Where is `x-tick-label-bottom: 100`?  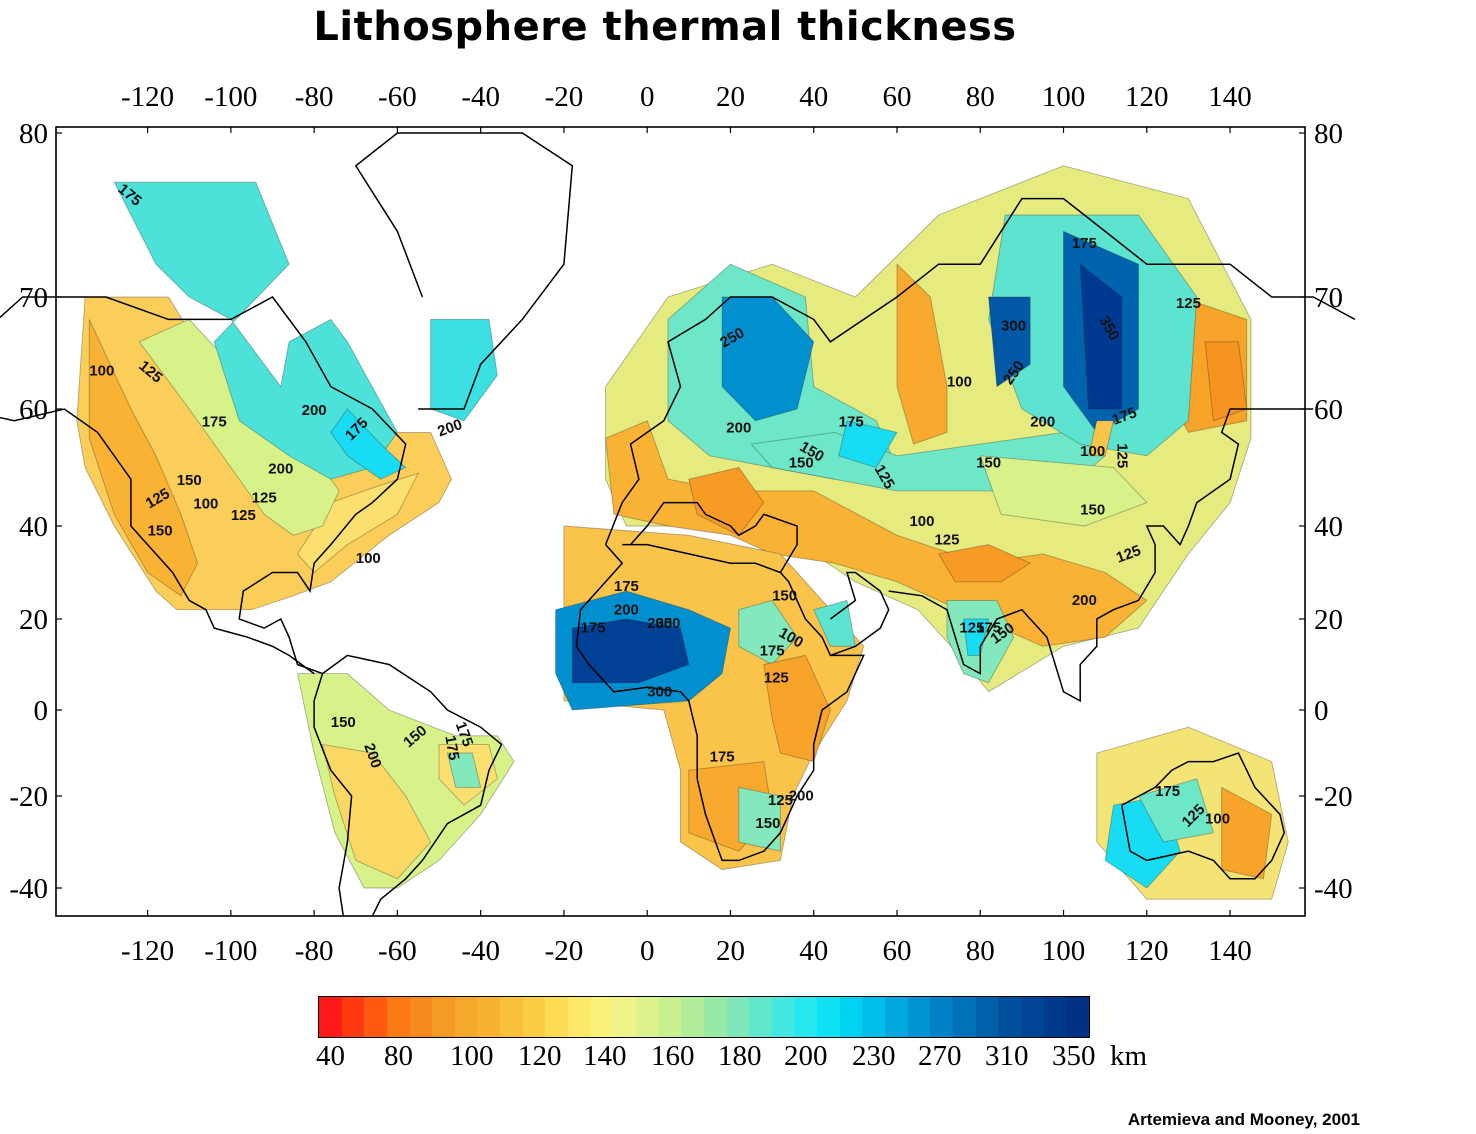
x-tick-label-bottom: 100 is located at coordinates (1064, 951).